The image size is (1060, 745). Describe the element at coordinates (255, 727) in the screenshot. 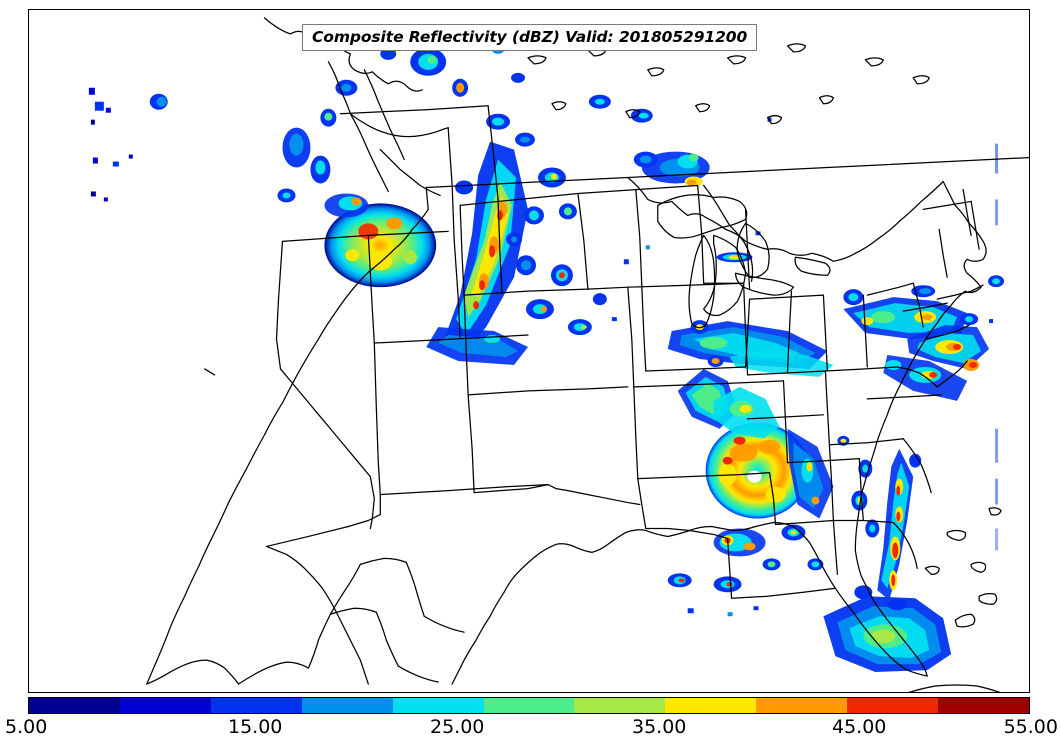

I see `colorbar-tick-label: 15.00` at that location.